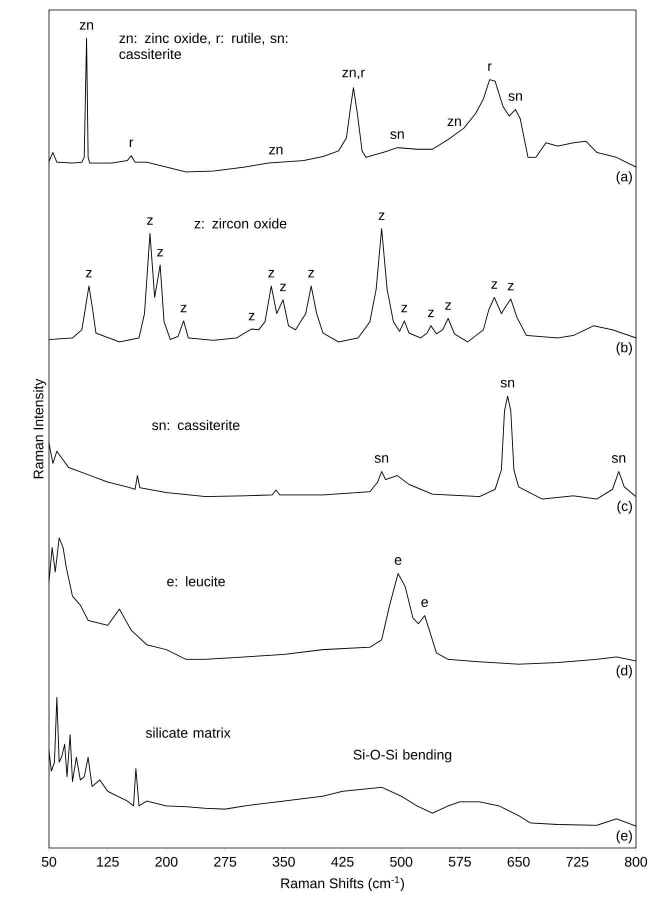 Image resolution: width=658 pixels, height=918 pixels. What do you see at coordinates (577, 861) in the screenshot?
I see `x-tick-label: 725` at bounding box center [577, 861].